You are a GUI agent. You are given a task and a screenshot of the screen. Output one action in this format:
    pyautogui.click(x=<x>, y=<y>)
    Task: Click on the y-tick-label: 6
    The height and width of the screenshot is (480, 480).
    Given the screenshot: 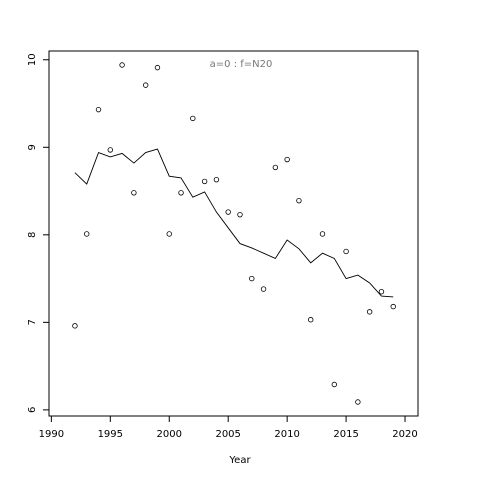 What is the action you would take?
    pyautogui.click(x=32, y=410)
    